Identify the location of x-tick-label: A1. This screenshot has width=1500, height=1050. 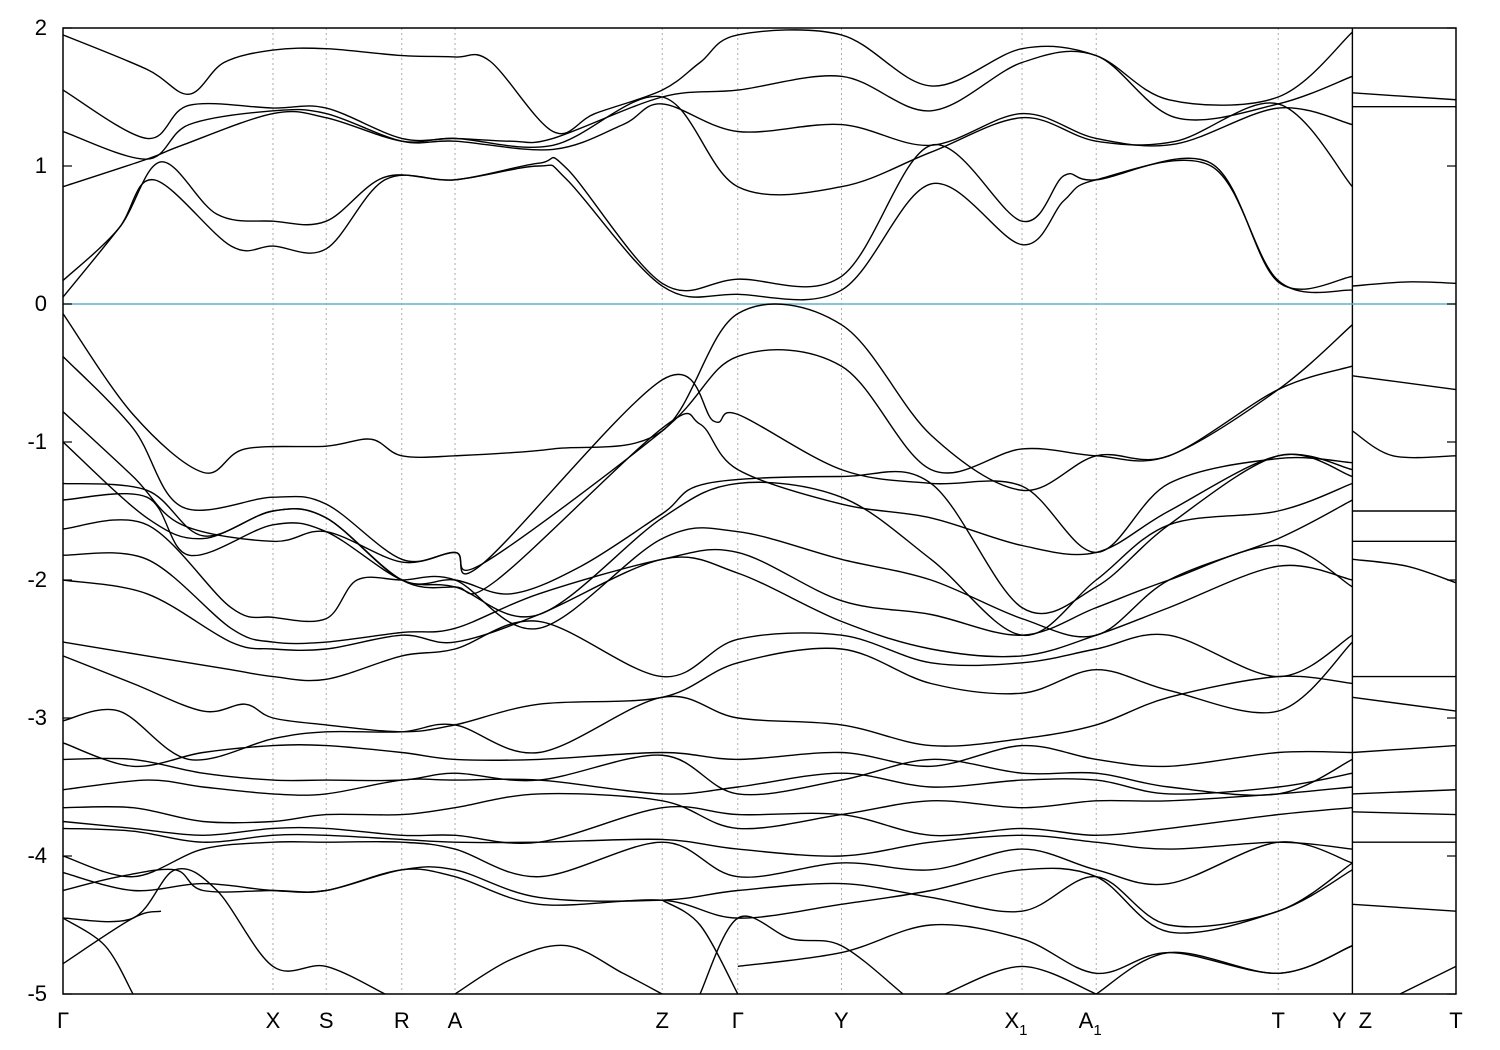
(1090, 1023).